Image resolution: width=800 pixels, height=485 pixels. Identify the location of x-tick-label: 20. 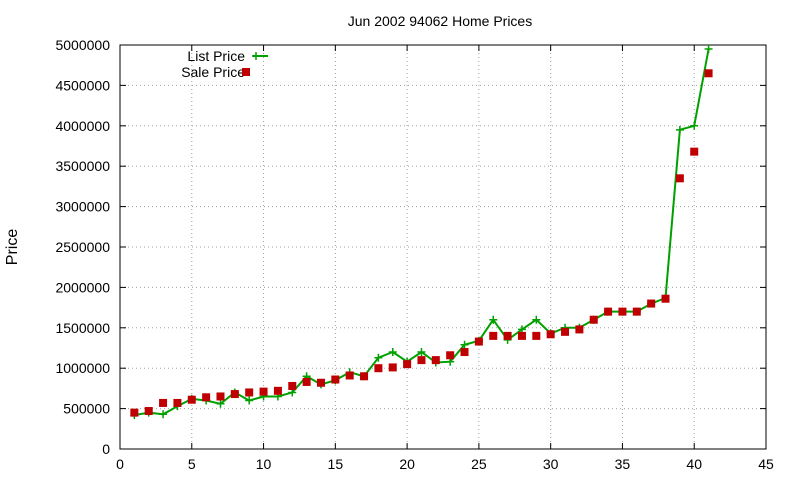
(407, 464).